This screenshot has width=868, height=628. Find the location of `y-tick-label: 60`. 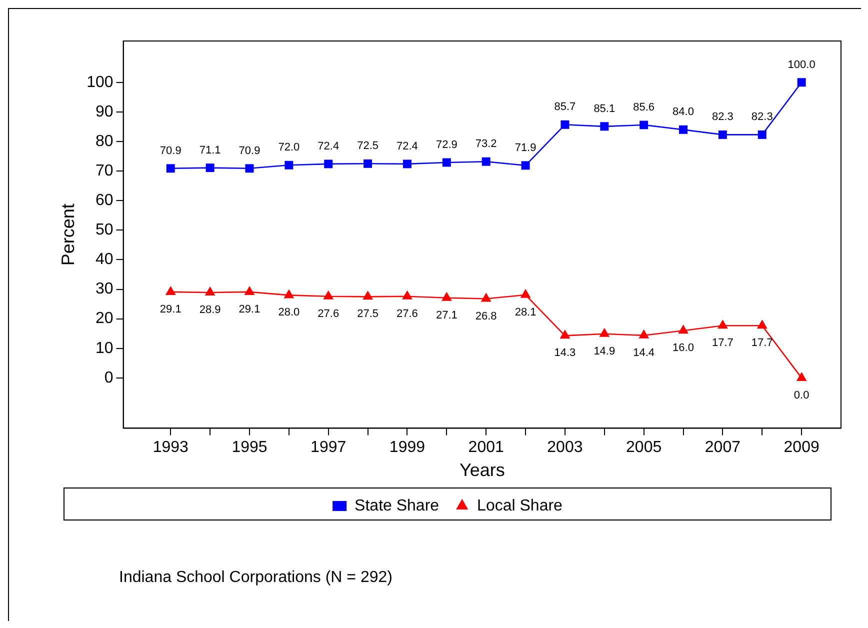

y-tick-label: 60 is located at coordinates (105, 201).